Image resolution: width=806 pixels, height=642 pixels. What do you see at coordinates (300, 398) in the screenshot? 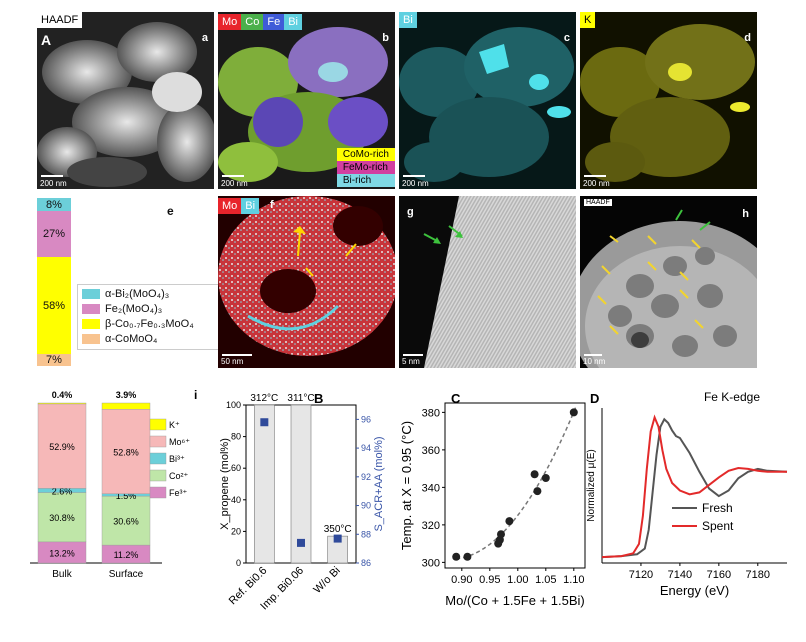
I see `bar-temperature-label: 311°C` at bounding box center [300, 398].